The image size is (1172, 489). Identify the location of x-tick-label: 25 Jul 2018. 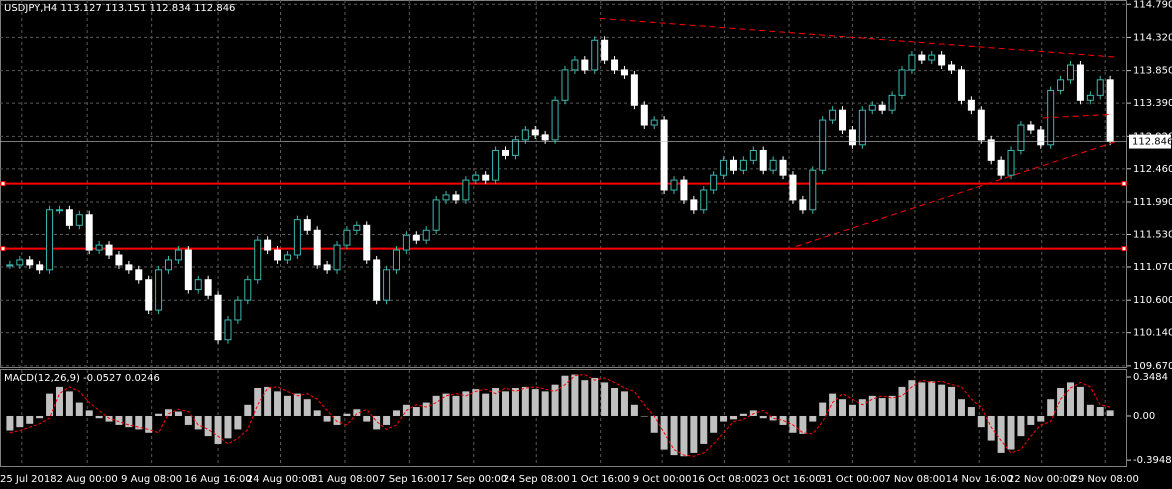
(28, 479).